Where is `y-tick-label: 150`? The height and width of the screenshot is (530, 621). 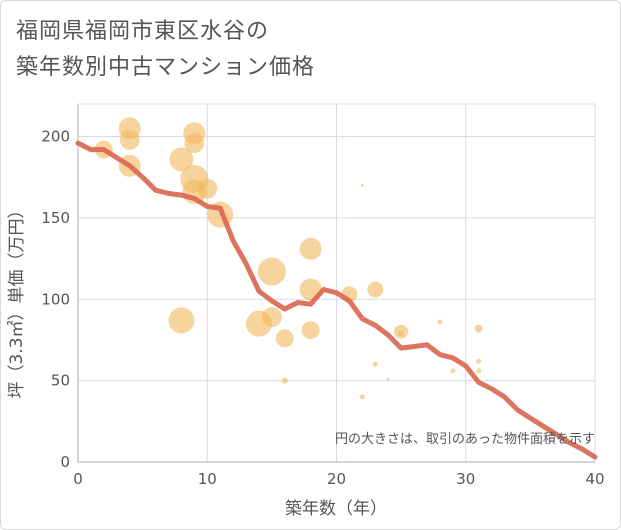
y-tick-label: 150 is located at coordinates (55, 218).